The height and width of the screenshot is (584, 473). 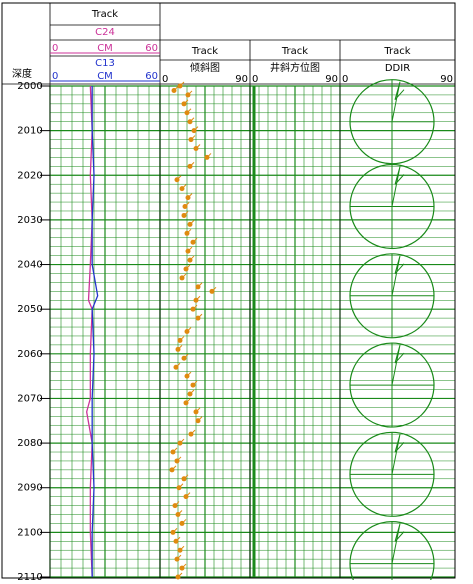 What do you see at coordinates (29, 265) in the screenshot?
I see `depth-label: 2040` at bounding box center [29, 265].